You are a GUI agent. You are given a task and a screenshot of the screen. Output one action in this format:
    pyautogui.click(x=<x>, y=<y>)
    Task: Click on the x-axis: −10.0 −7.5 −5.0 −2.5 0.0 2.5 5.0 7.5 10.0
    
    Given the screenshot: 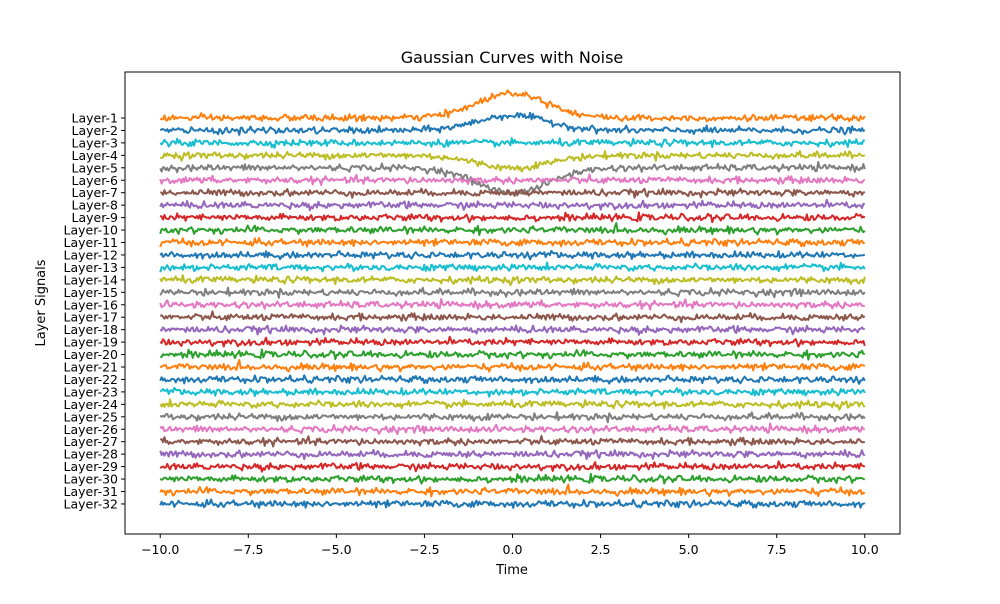 What is the action you would take?
    pyautogui.click(x=510, y=545)
    